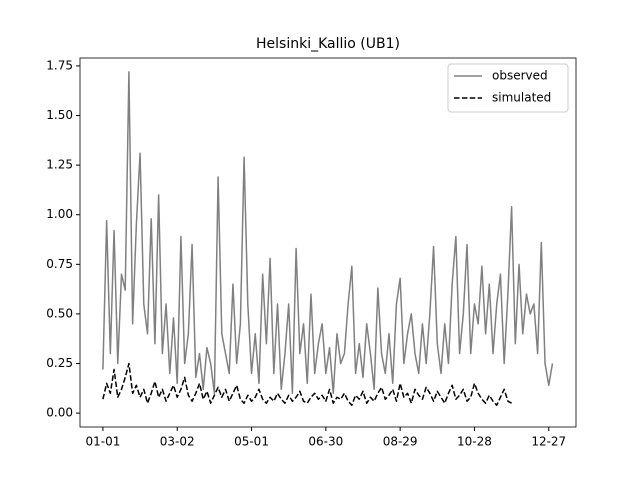 The height and width of the screenshot is (480, 640). What do you see at coordinates (59, 313) in the screenshot?
I see `y-tick-label: 0.50` at bounding box center [59, 313].